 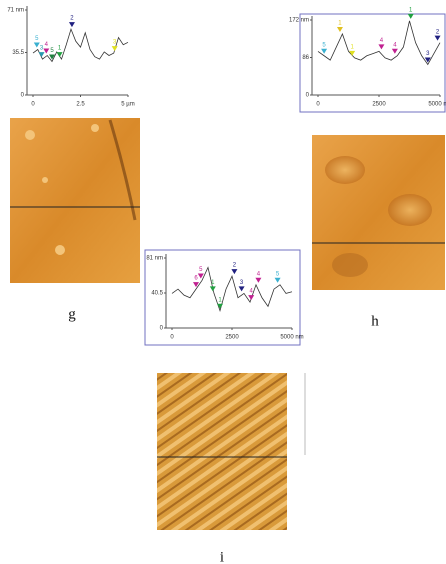 I want to click on panel-label: g, so click(x=72, y=314).